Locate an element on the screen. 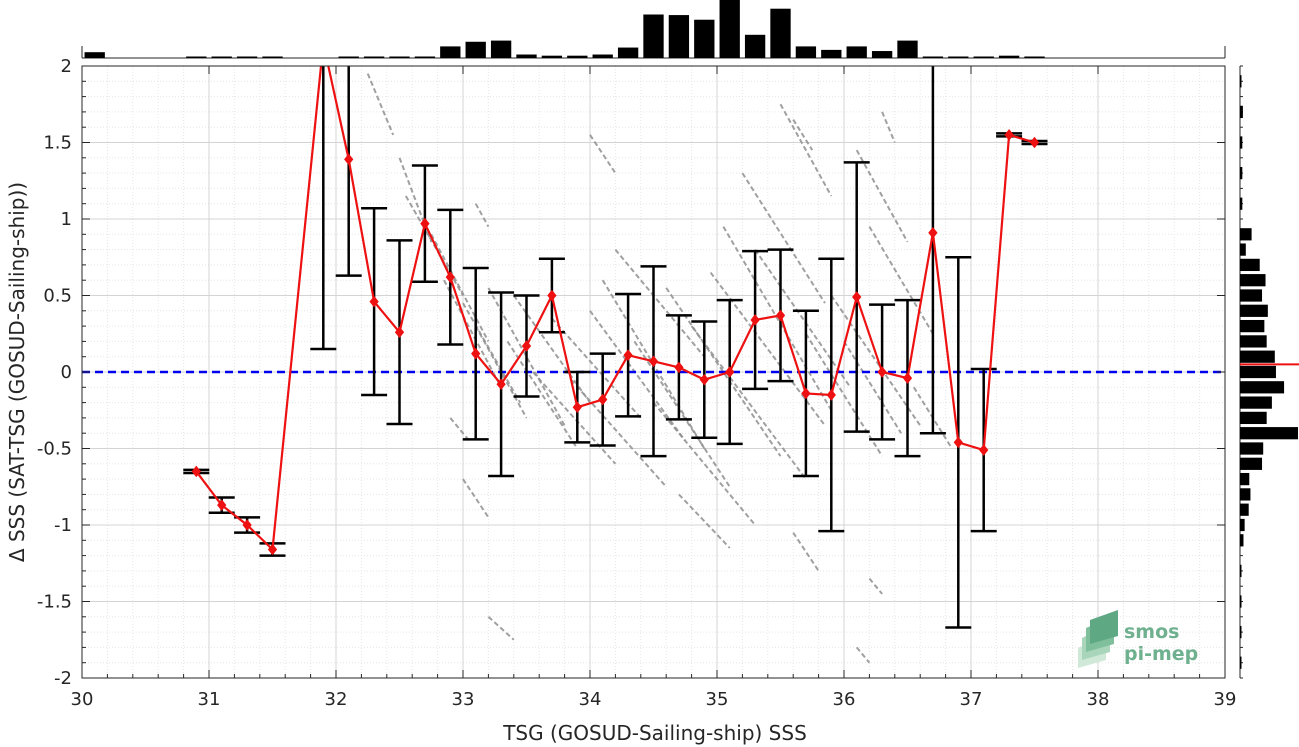 The image size is (1299, 747). x-tick-label: 33 is located at coordinates (463, 699).